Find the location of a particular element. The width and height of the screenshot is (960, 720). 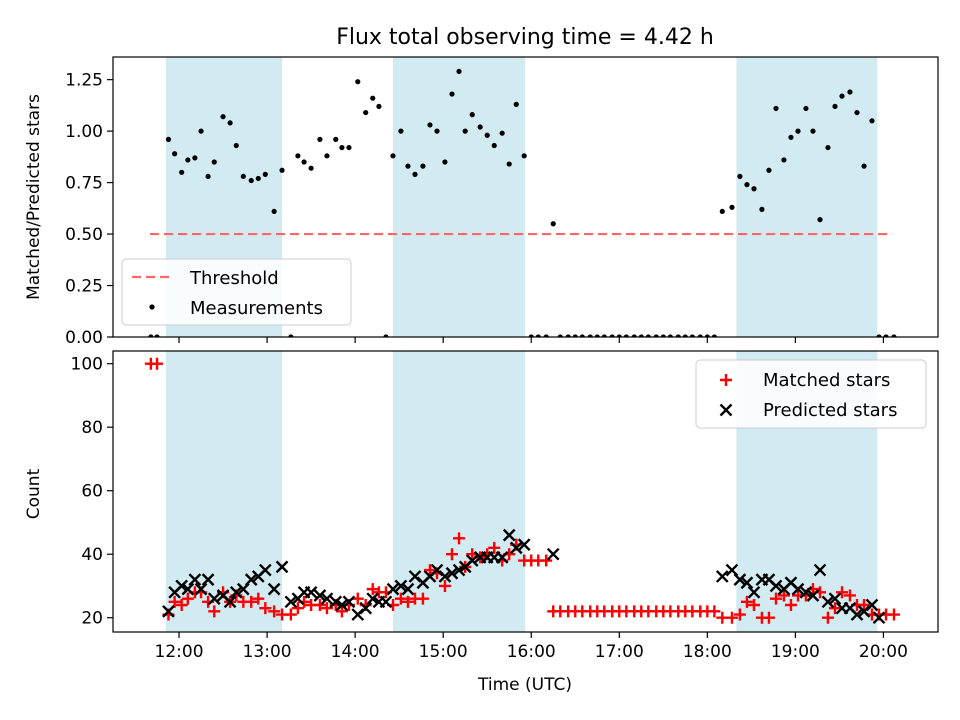

y-tick-label: 80 is located at coordinates (92, 428).